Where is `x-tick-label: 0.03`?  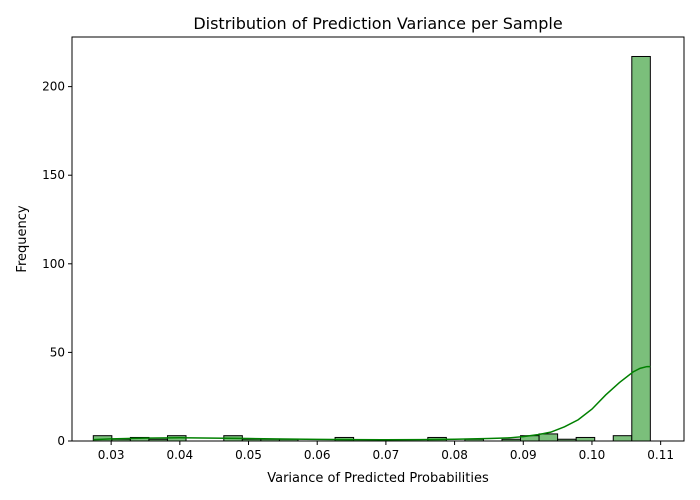 x-tick-label: 0.03 is located at coordinates (111, 455).